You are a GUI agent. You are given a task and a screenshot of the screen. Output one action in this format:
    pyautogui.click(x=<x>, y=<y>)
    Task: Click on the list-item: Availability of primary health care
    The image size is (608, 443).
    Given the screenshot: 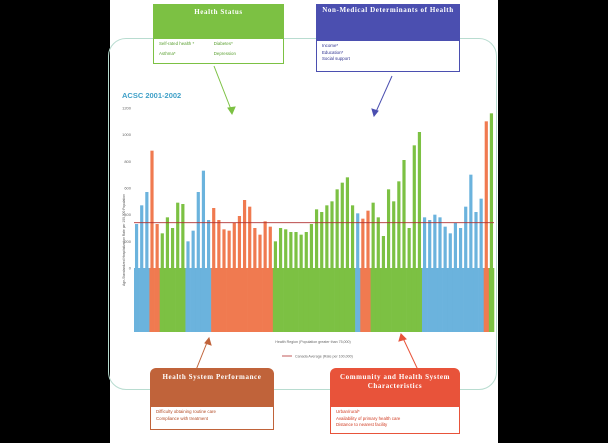 What is the action you would take?
    pyautogui.click(x=368, y=418)
    